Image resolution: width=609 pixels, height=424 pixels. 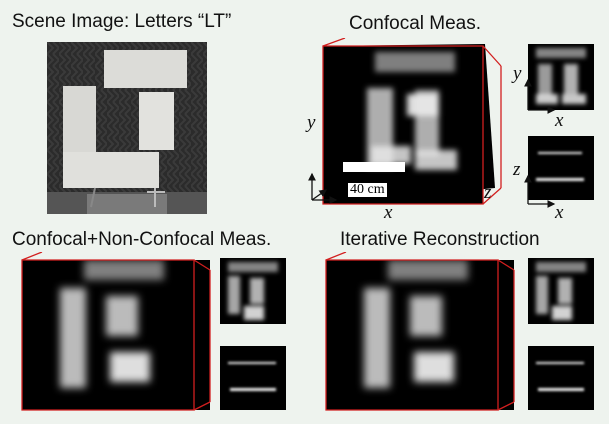 I want to click on thumb-x-label-2: x, so click(x=559, y=212).